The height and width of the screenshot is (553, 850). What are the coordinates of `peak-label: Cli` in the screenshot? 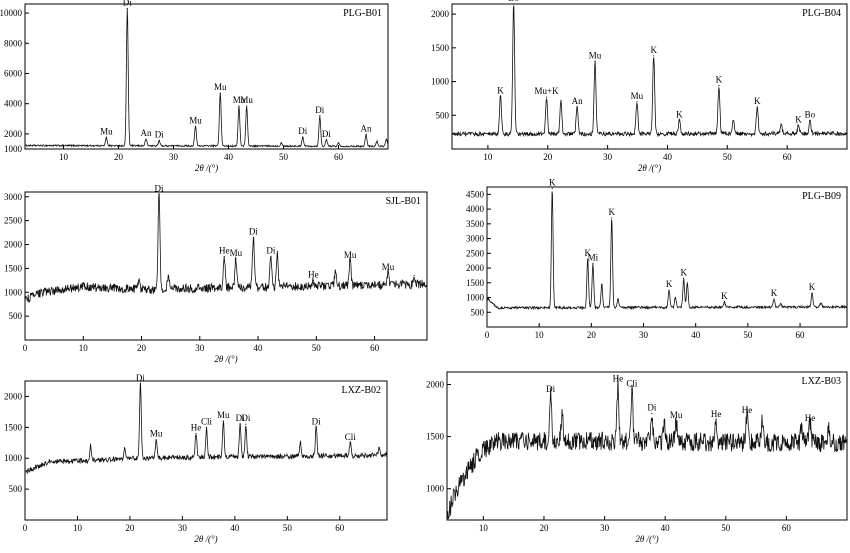 It's located at (351, 437).